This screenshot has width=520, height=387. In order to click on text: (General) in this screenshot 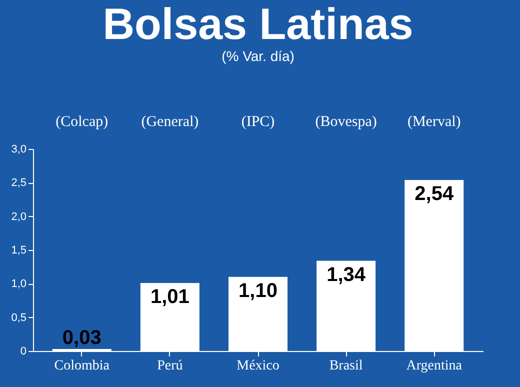, I will do `click(170, 122)`.